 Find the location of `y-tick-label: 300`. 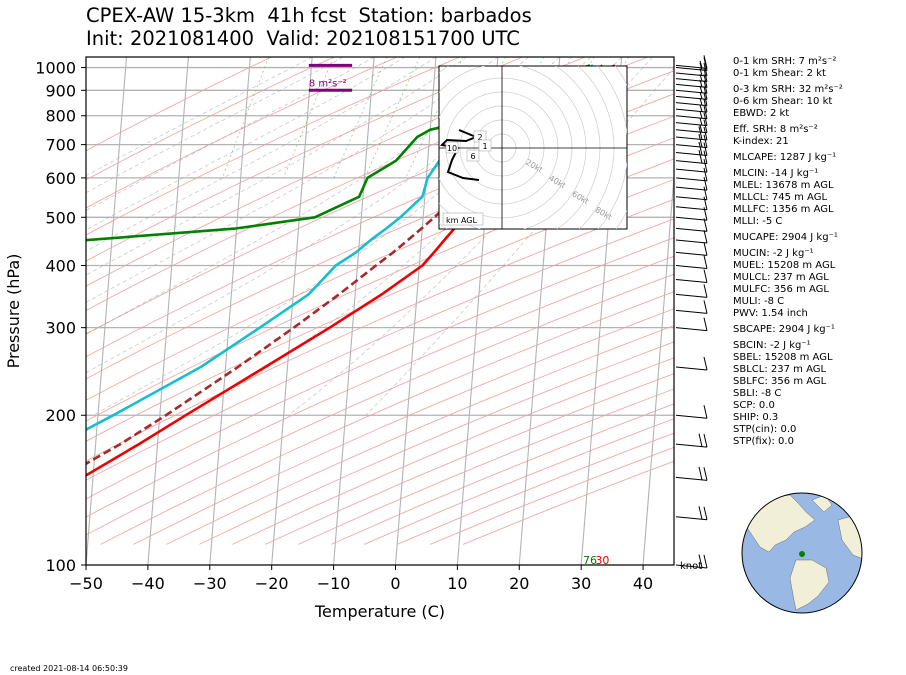

y-tick-label: 300 is located at coordinates (60, 328).